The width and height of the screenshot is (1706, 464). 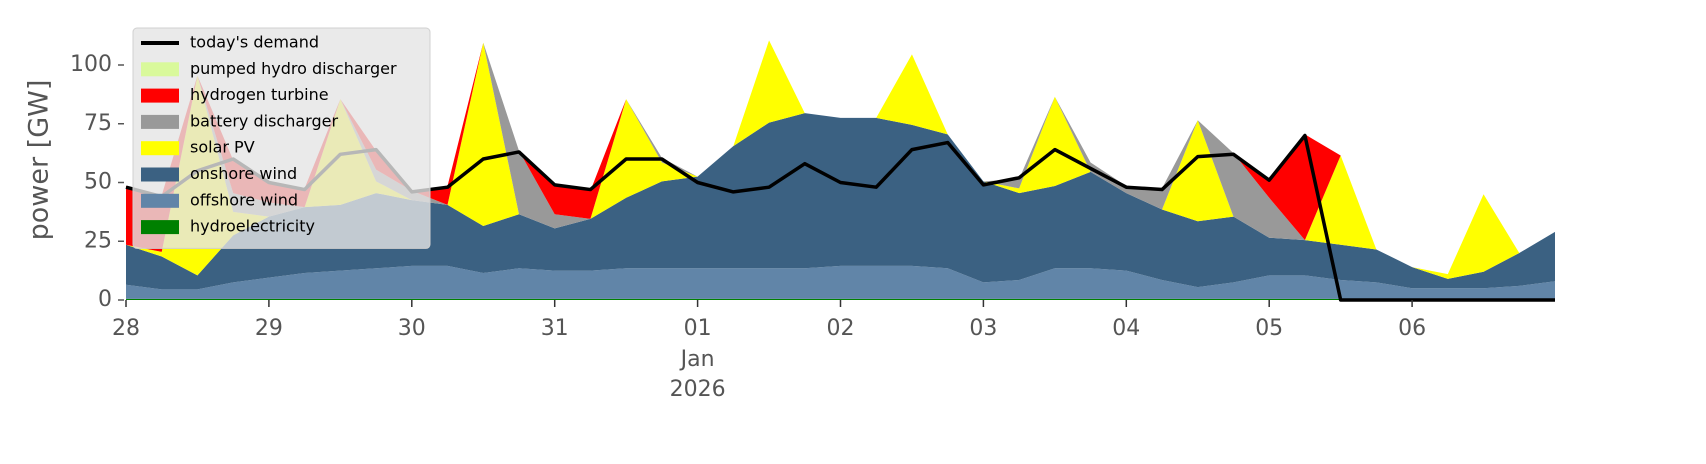 I want to click on x-tick-label: 03, so click(x=983, y=328).